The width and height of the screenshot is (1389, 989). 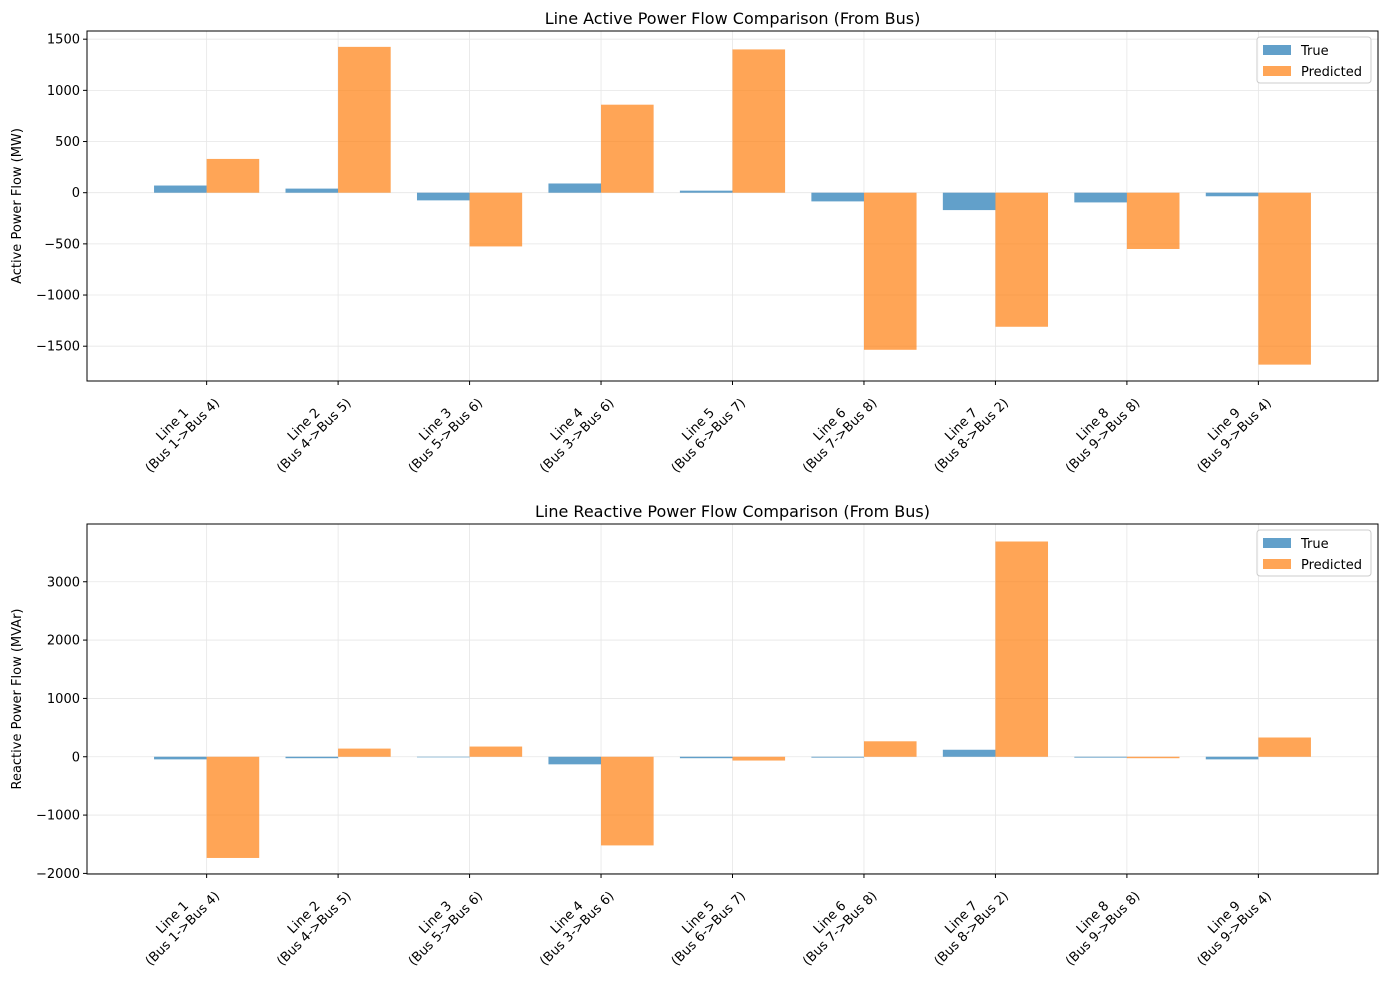 What do you see at coordinates (67, 142) in the screenshot?
I see `y-tick-label: 500` at bounding box center [67, 142].